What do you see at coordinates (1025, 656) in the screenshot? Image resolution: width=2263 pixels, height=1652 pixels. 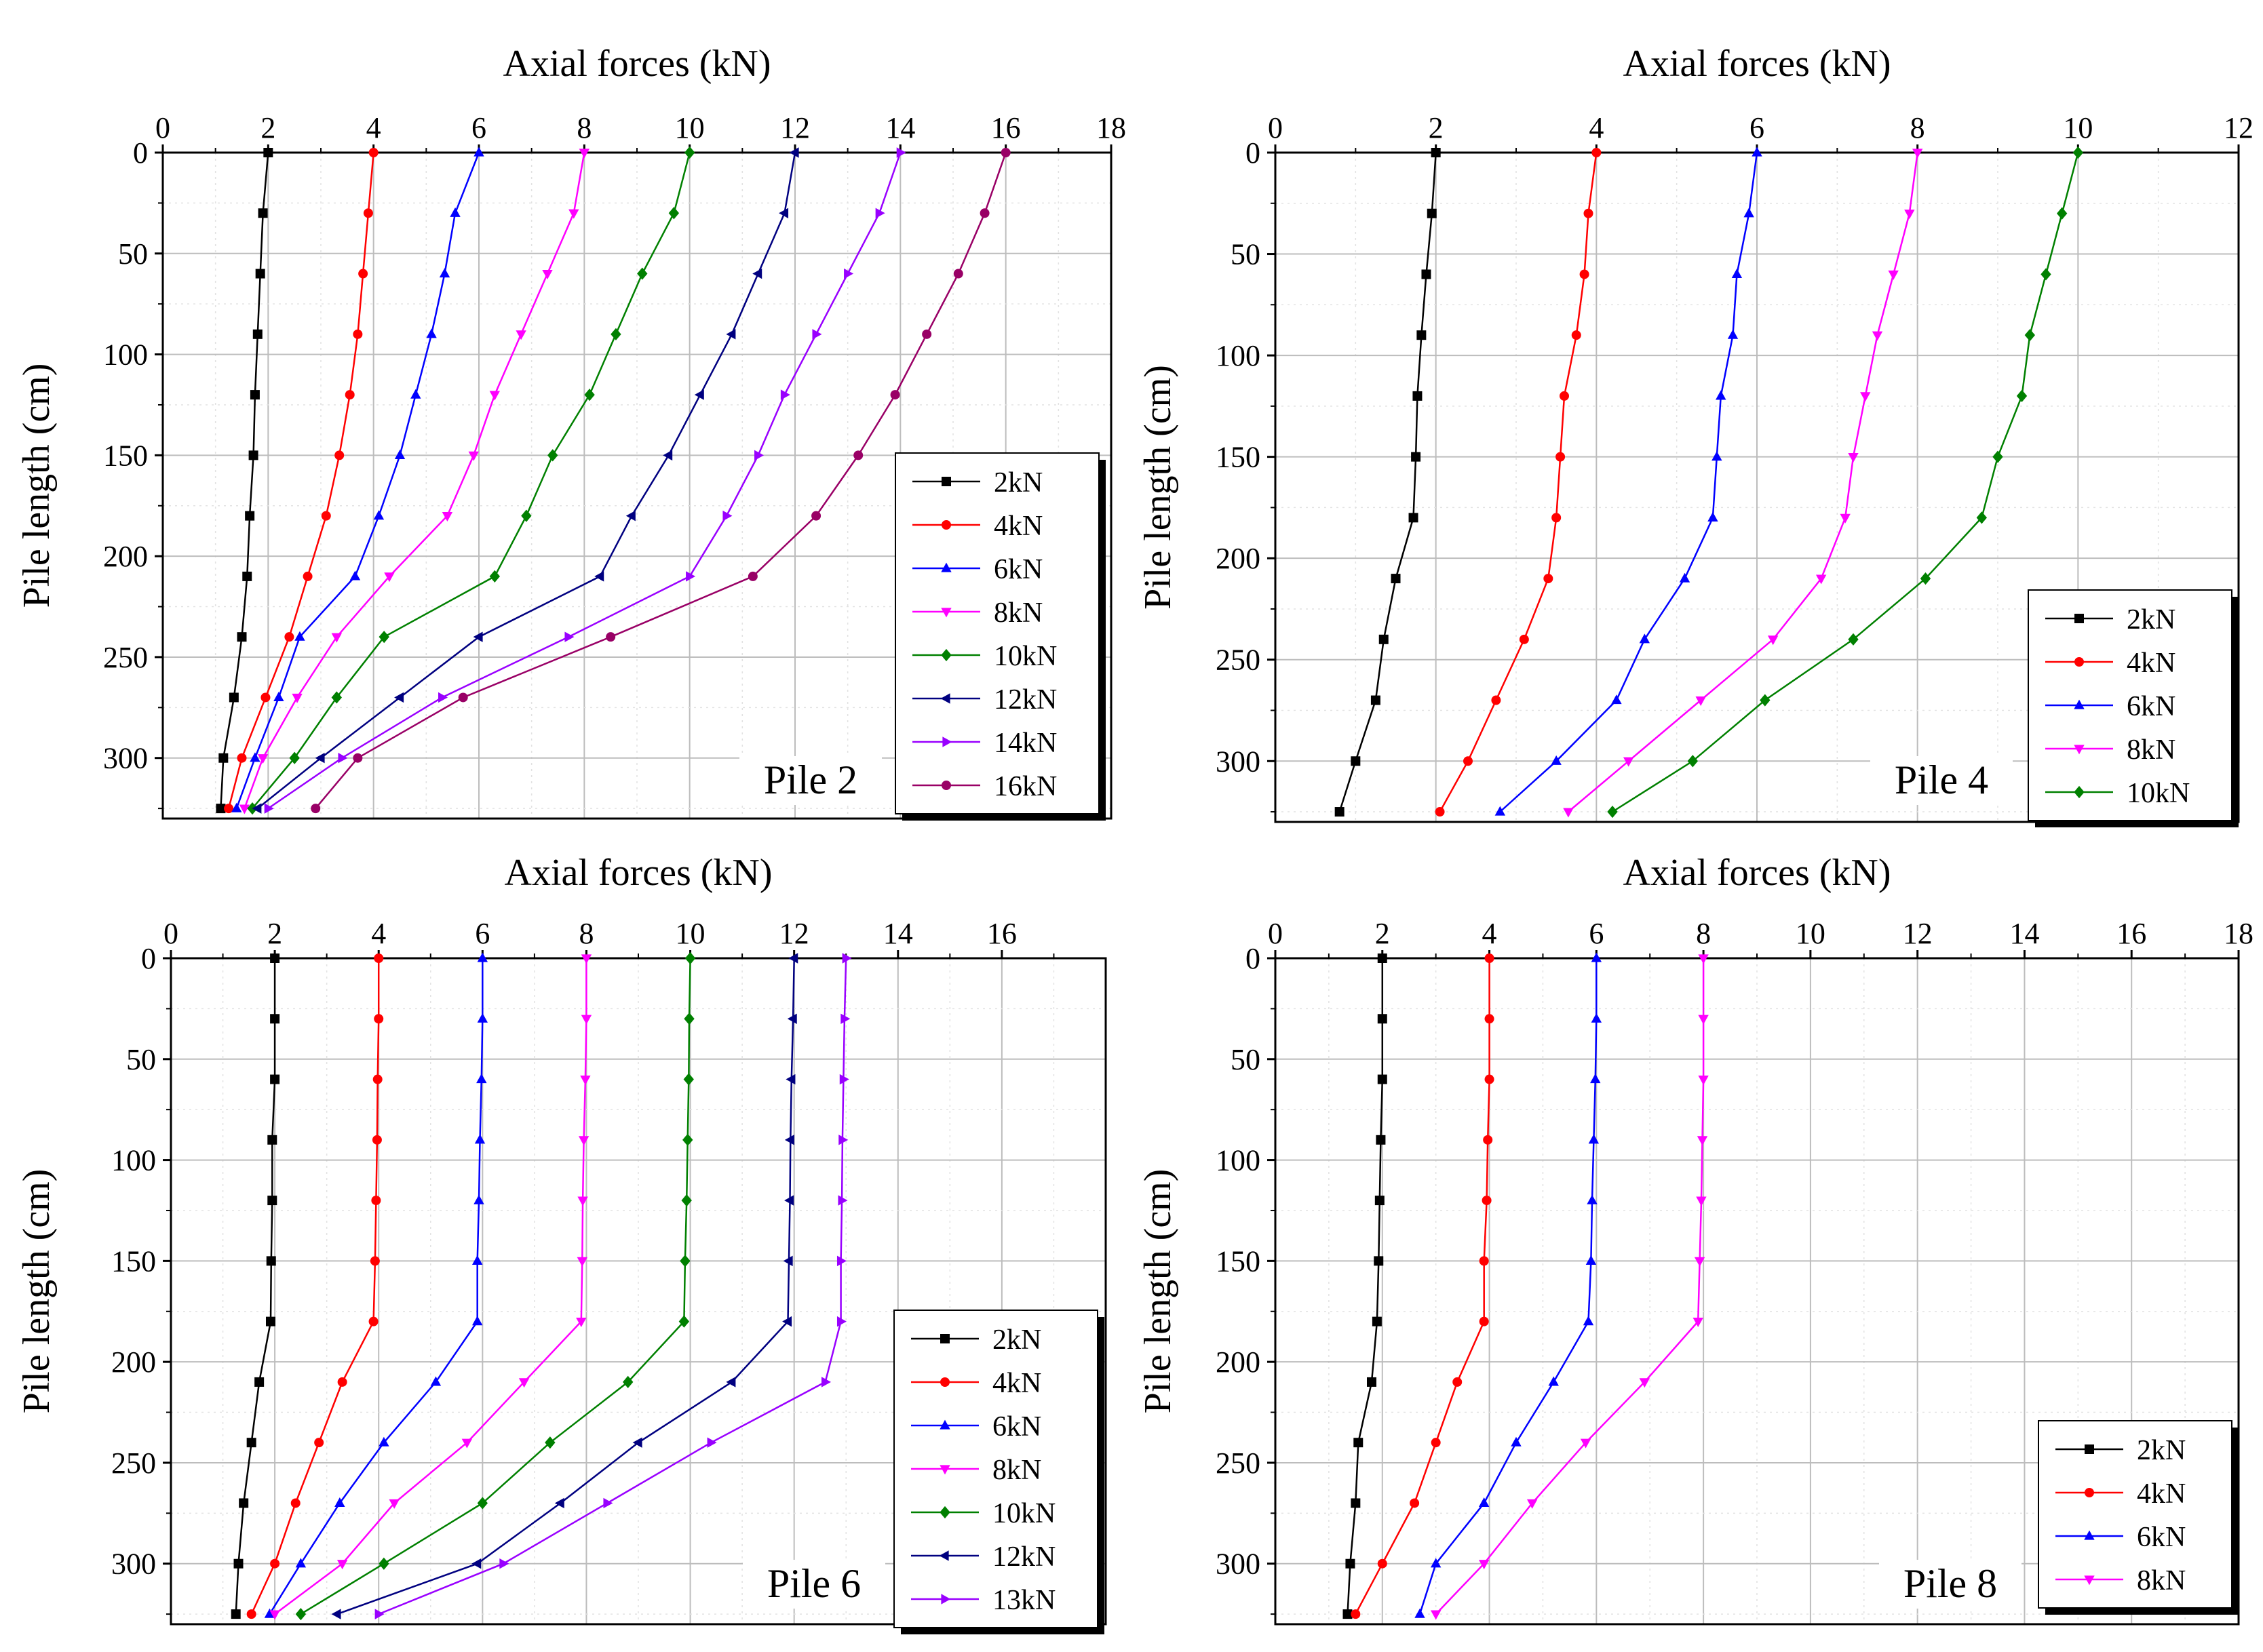 I see `legend-label: 10kN` at bounding box center [1025, 656].